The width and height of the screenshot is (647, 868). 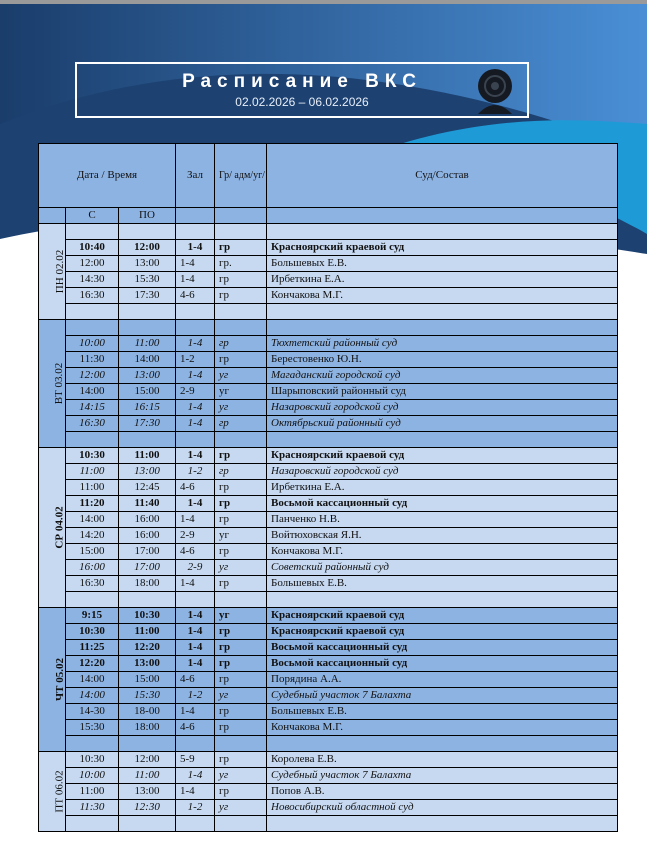 What do you see at coordinates (92, 711) in the screenshot?
I see `start-time-cell: 14-30` at bounding box center [92, 711].